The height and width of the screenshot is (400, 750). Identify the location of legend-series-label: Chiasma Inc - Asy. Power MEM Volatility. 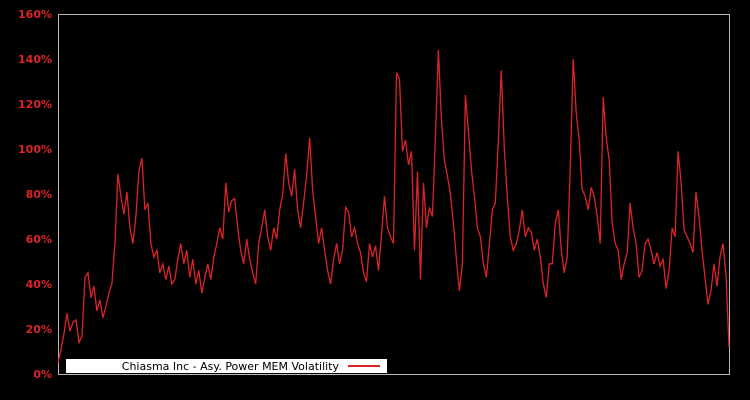
(230, 366).